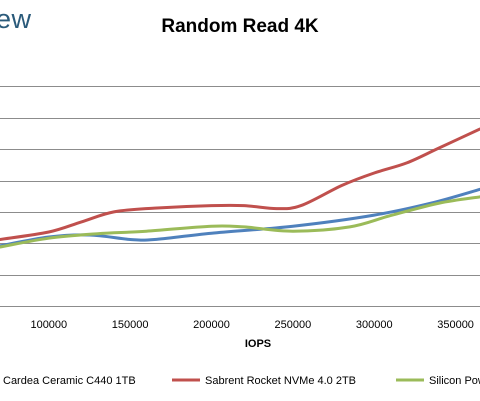 The height and width of the screenshot is (401, 480). I want to click on x-axis-label: IOPS, so click(258, 344).